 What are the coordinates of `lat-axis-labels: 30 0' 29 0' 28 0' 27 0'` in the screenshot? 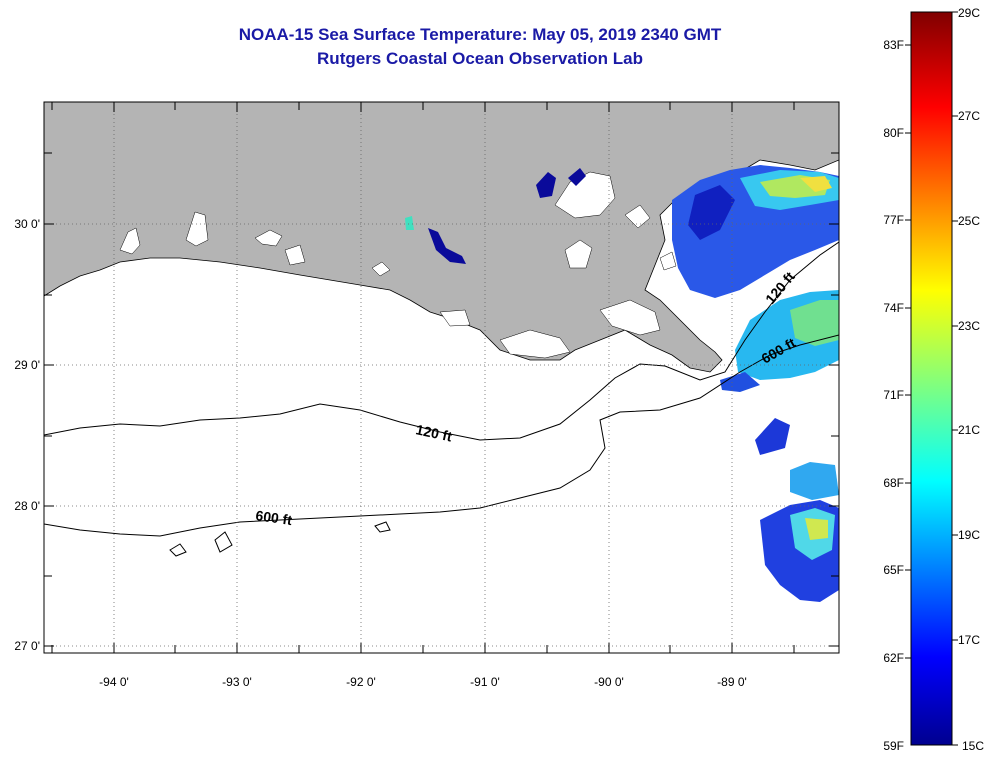 It's located at (27, 435).